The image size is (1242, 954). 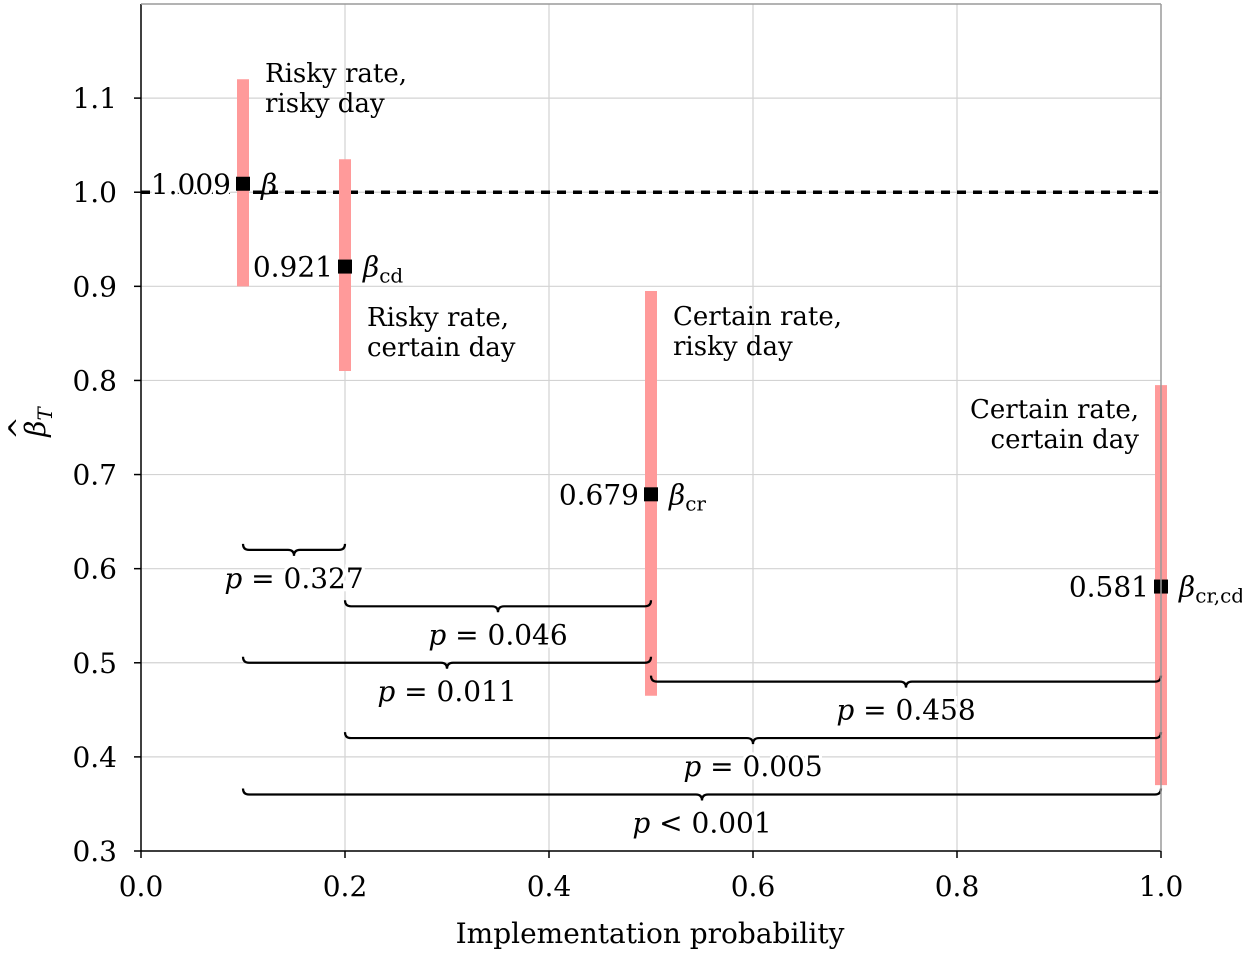 What do you see at coordinates (905, 710) in the screenshot?
I see `p-value-label: p = 0.458` at bounding box center [905, 710].